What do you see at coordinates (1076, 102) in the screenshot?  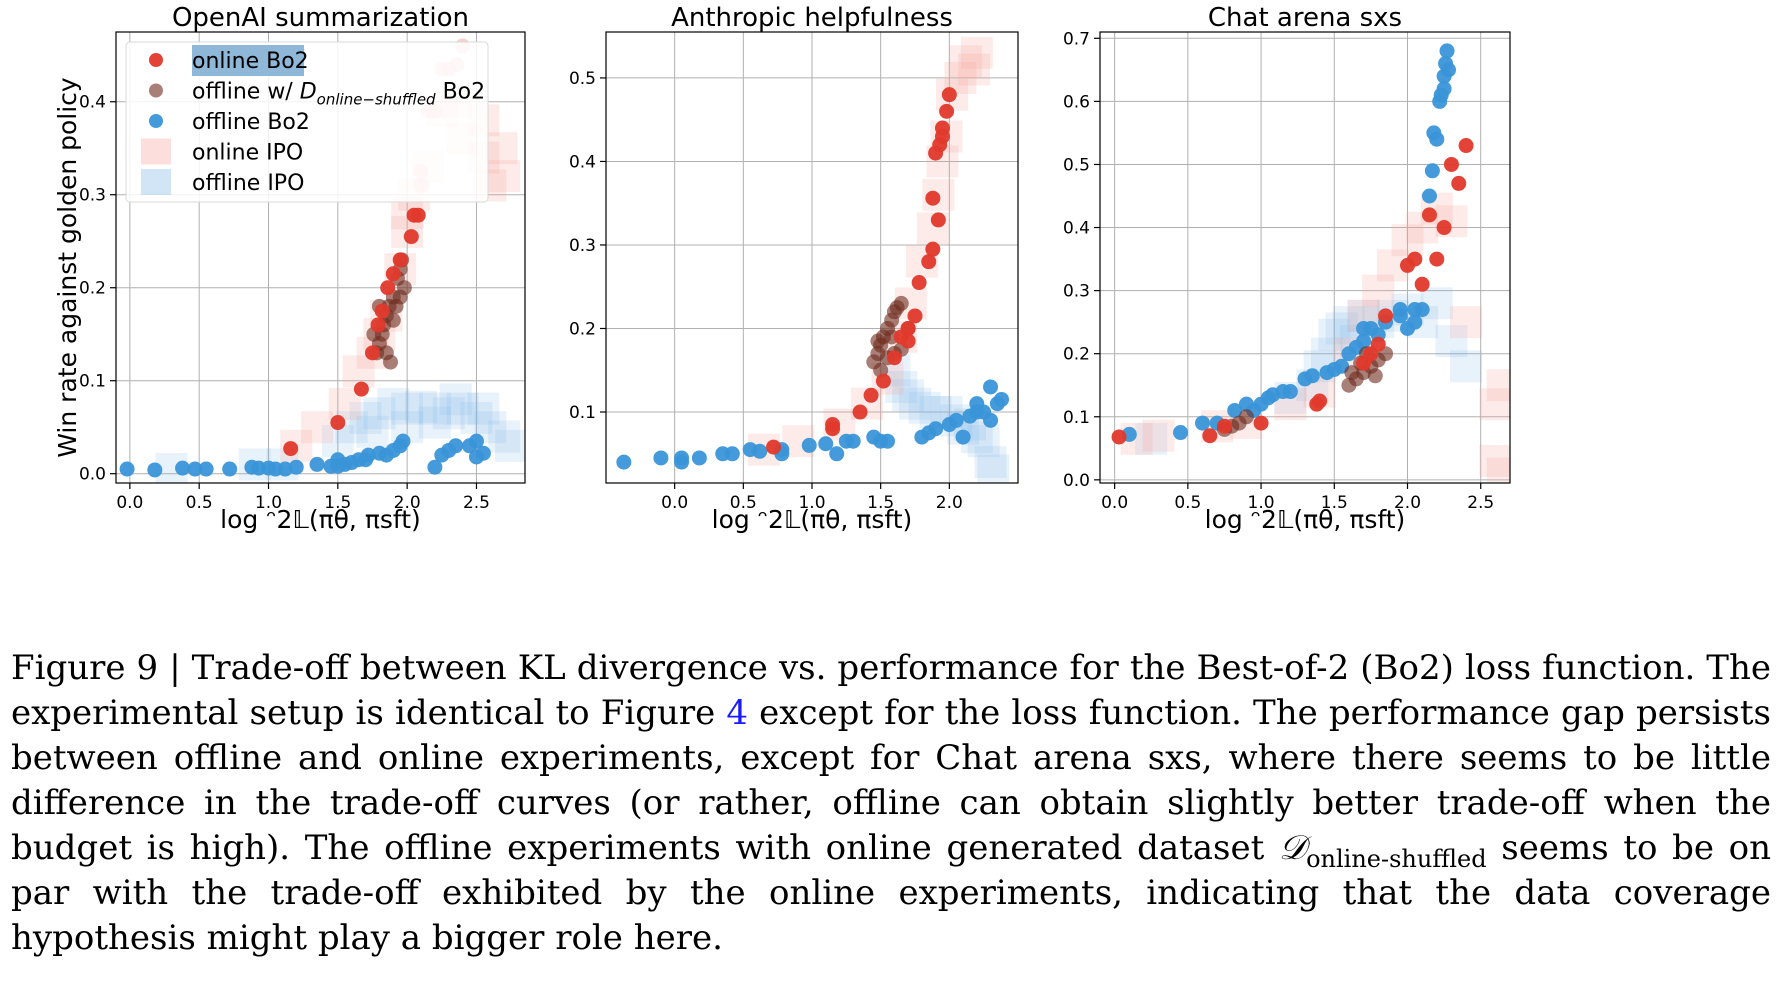 I see `y-tick-label: 0.6` at bounding box center [1076, 102].